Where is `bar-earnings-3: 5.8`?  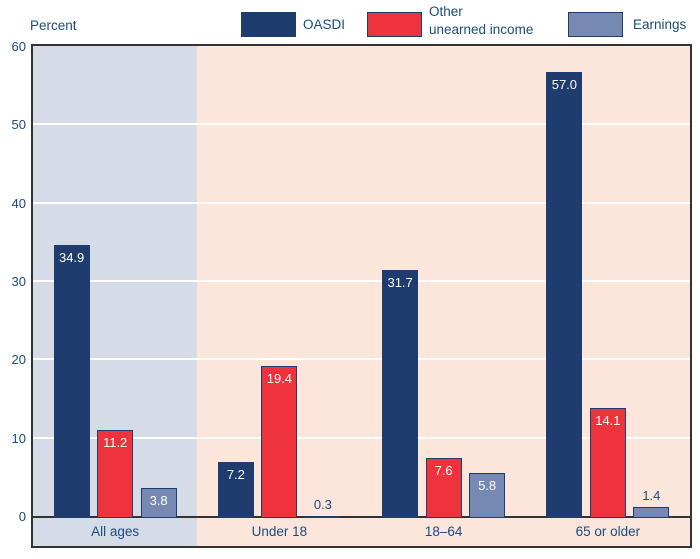 bar-earnings-3: 5.8 is located at coordinates (487, 495).